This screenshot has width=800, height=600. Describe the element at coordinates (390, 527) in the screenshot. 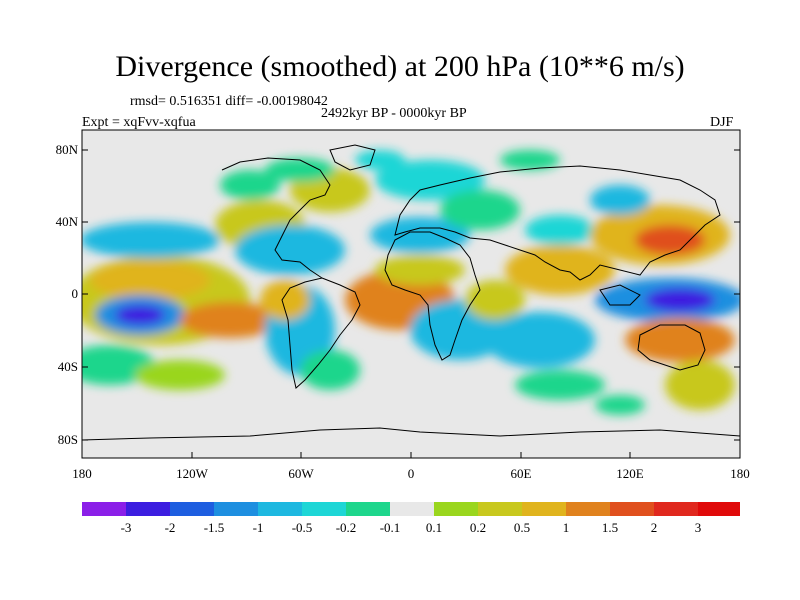

I see `colorbar-label: -0.1` at that location.